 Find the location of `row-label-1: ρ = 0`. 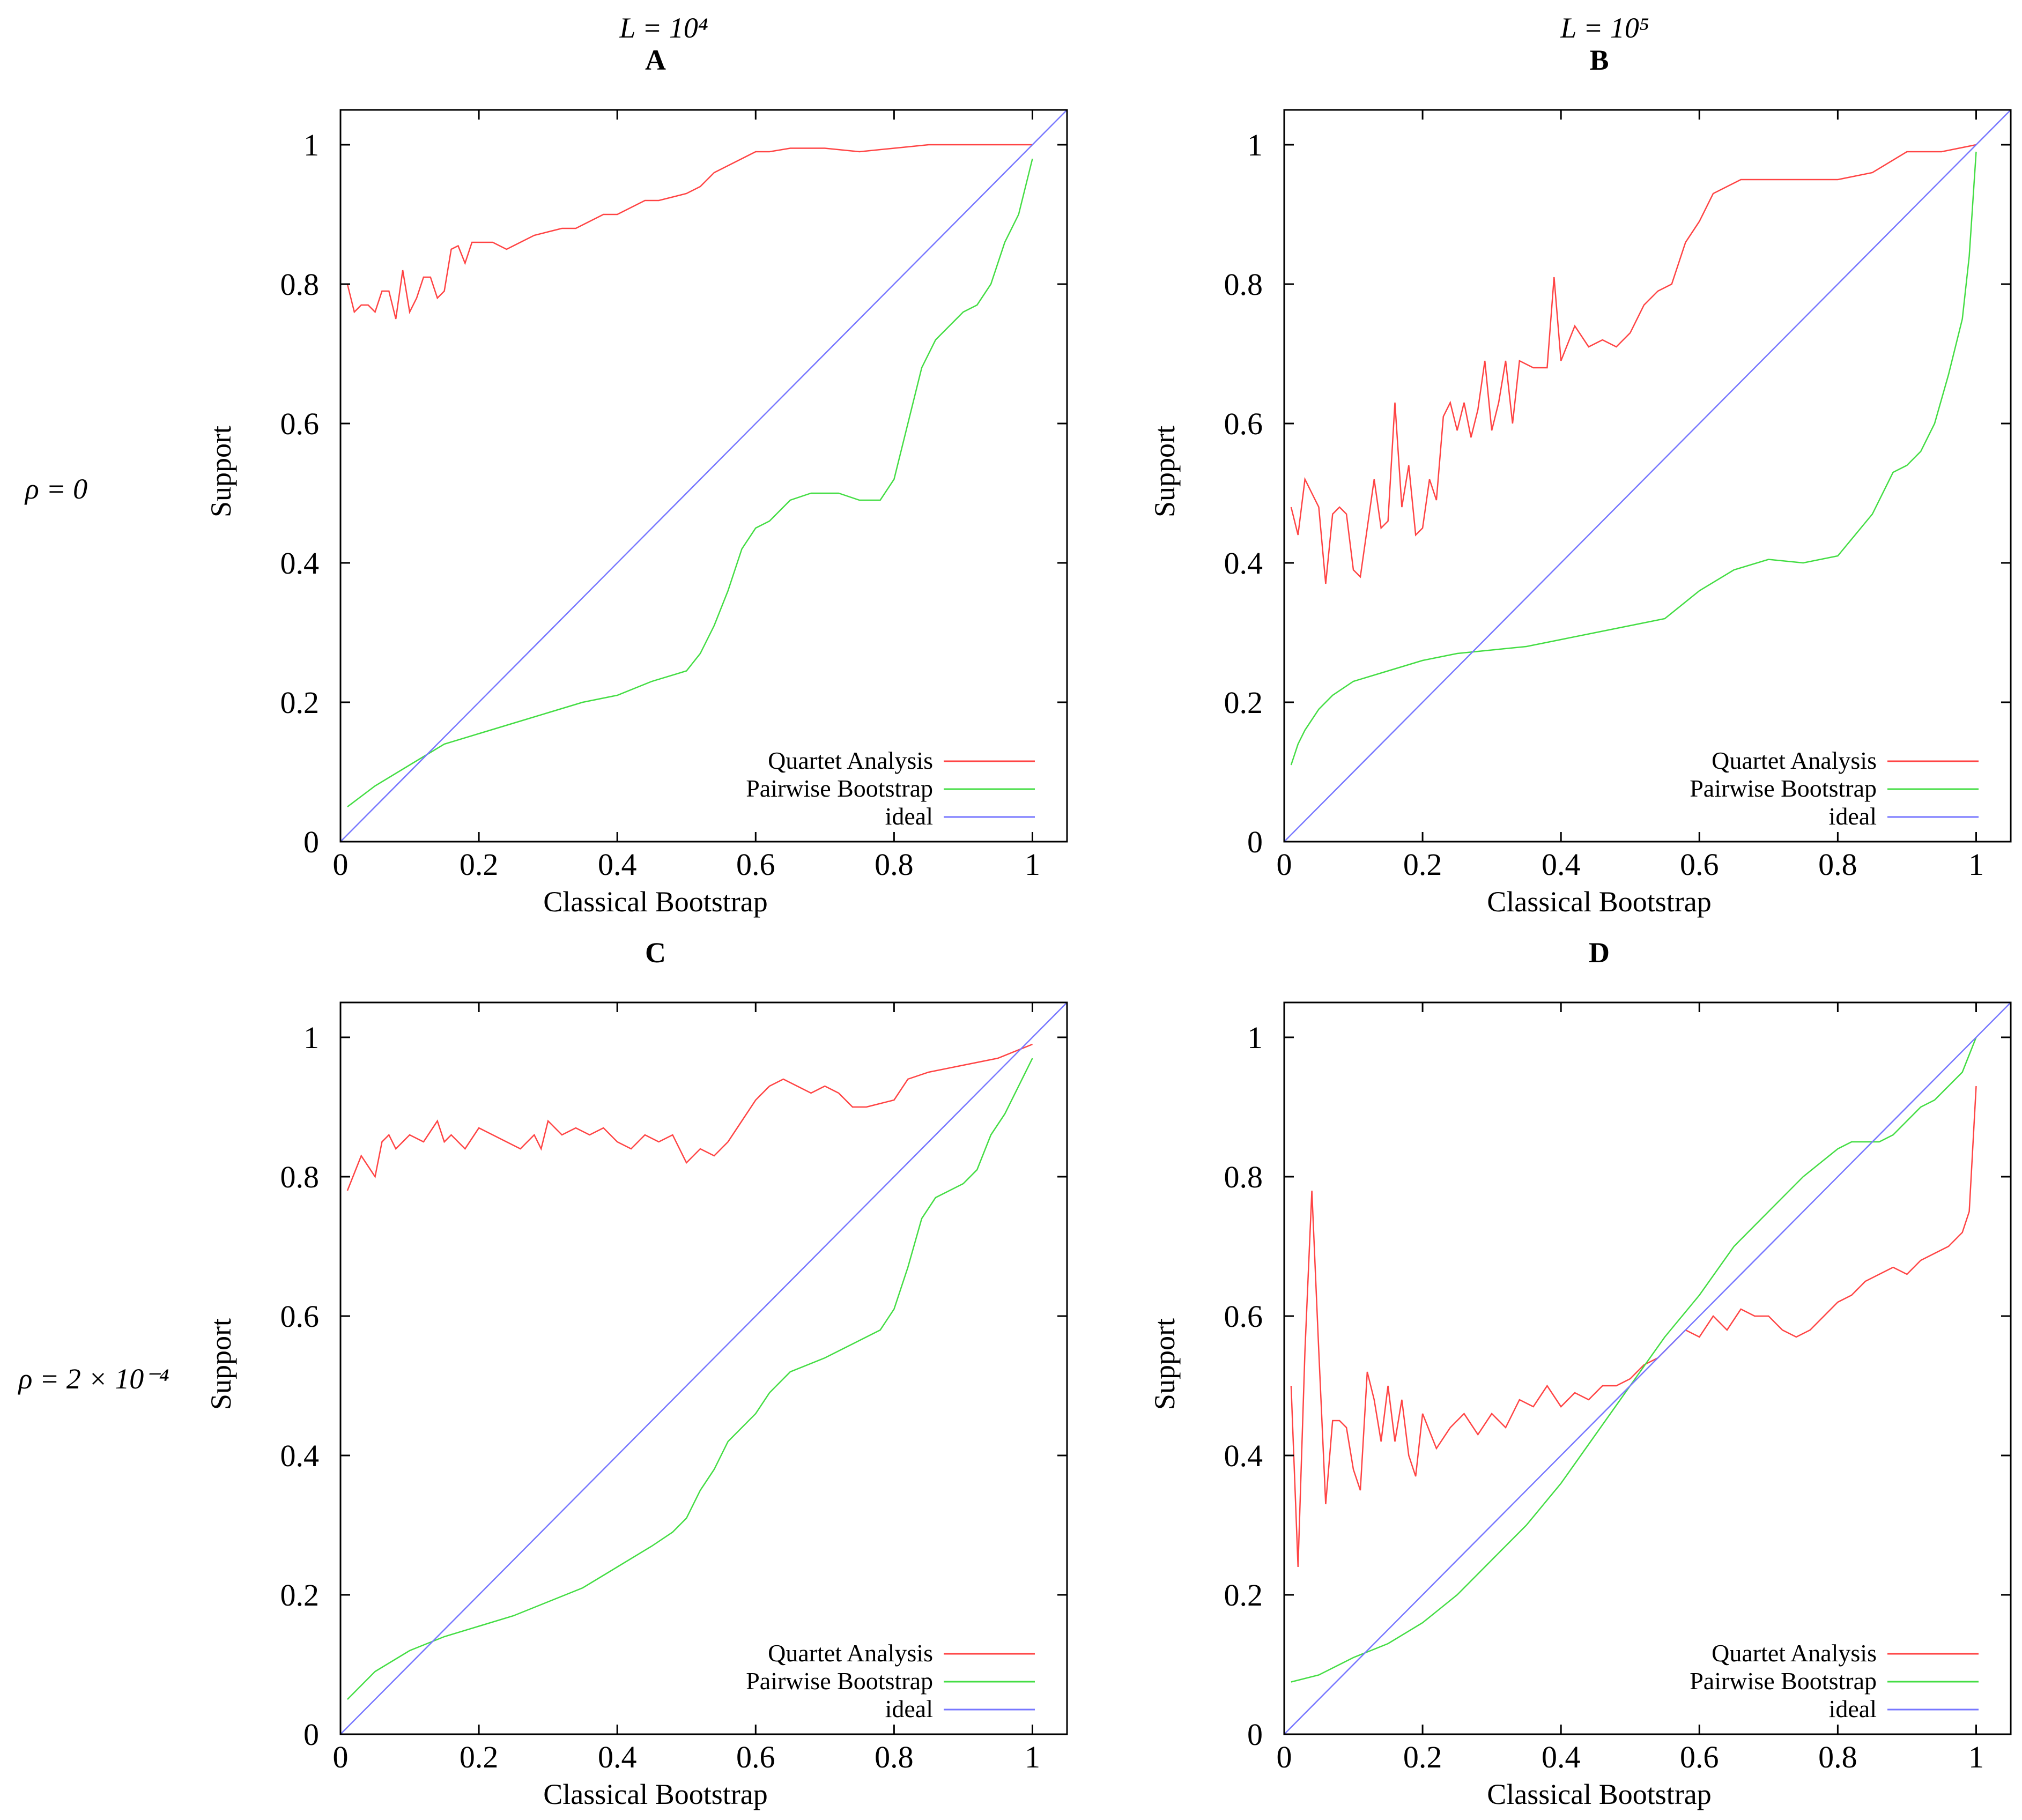

row-label-1: ρ = 0 is located at coordinates (55, 489).